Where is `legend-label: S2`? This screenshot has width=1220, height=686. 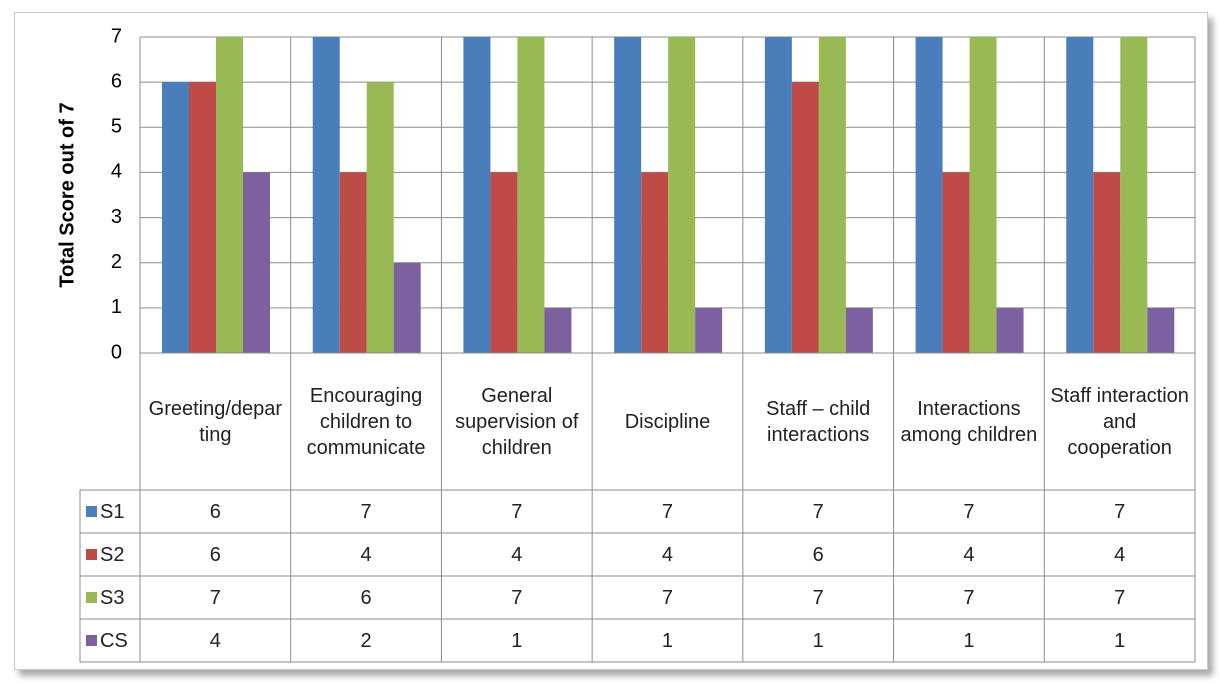
legend-label: S2 is located at coordinates (112, 554).